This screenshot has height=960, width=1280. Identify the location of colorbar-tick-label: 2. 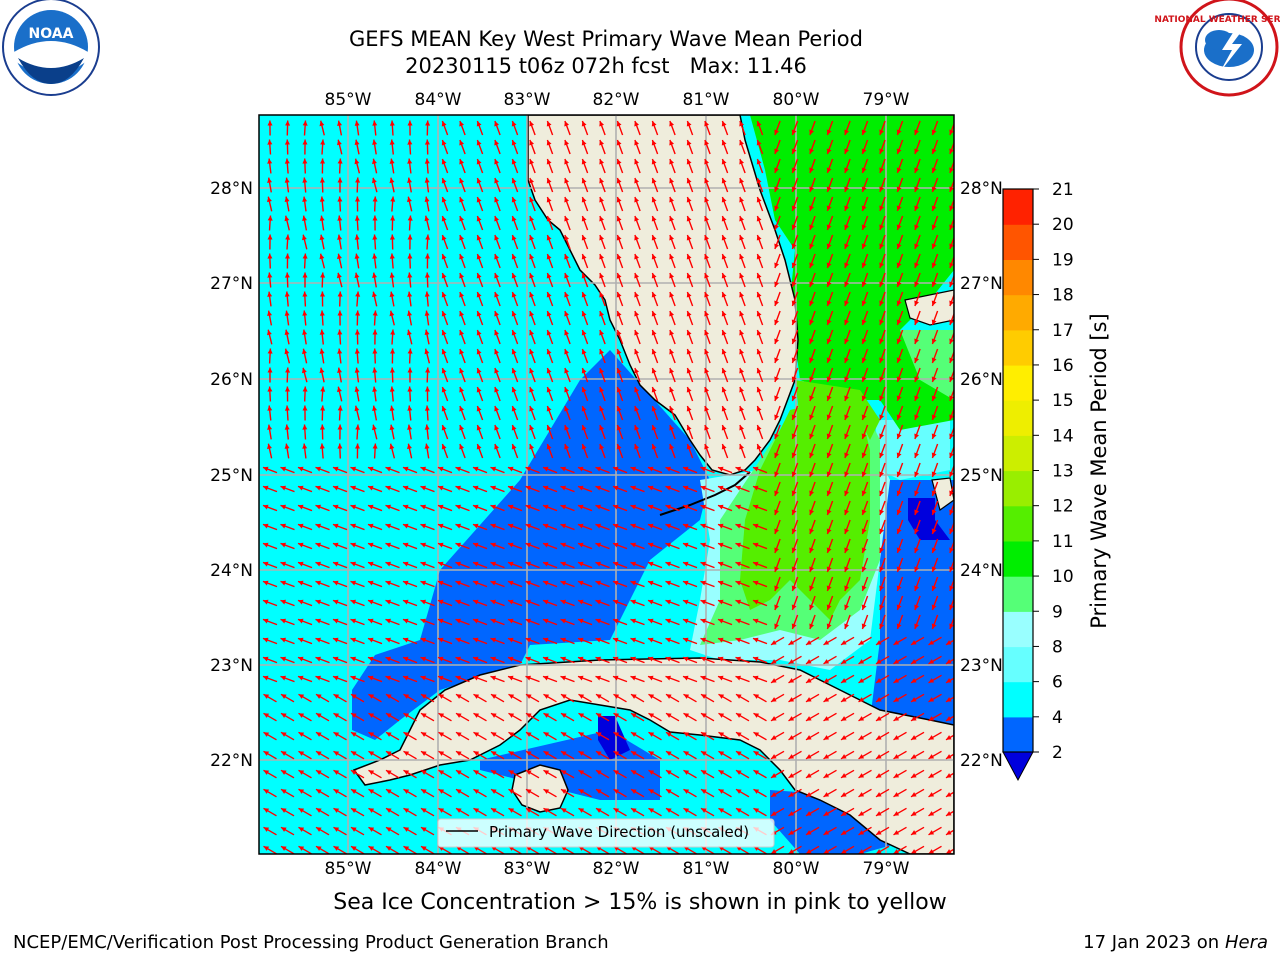
(1057, 753).